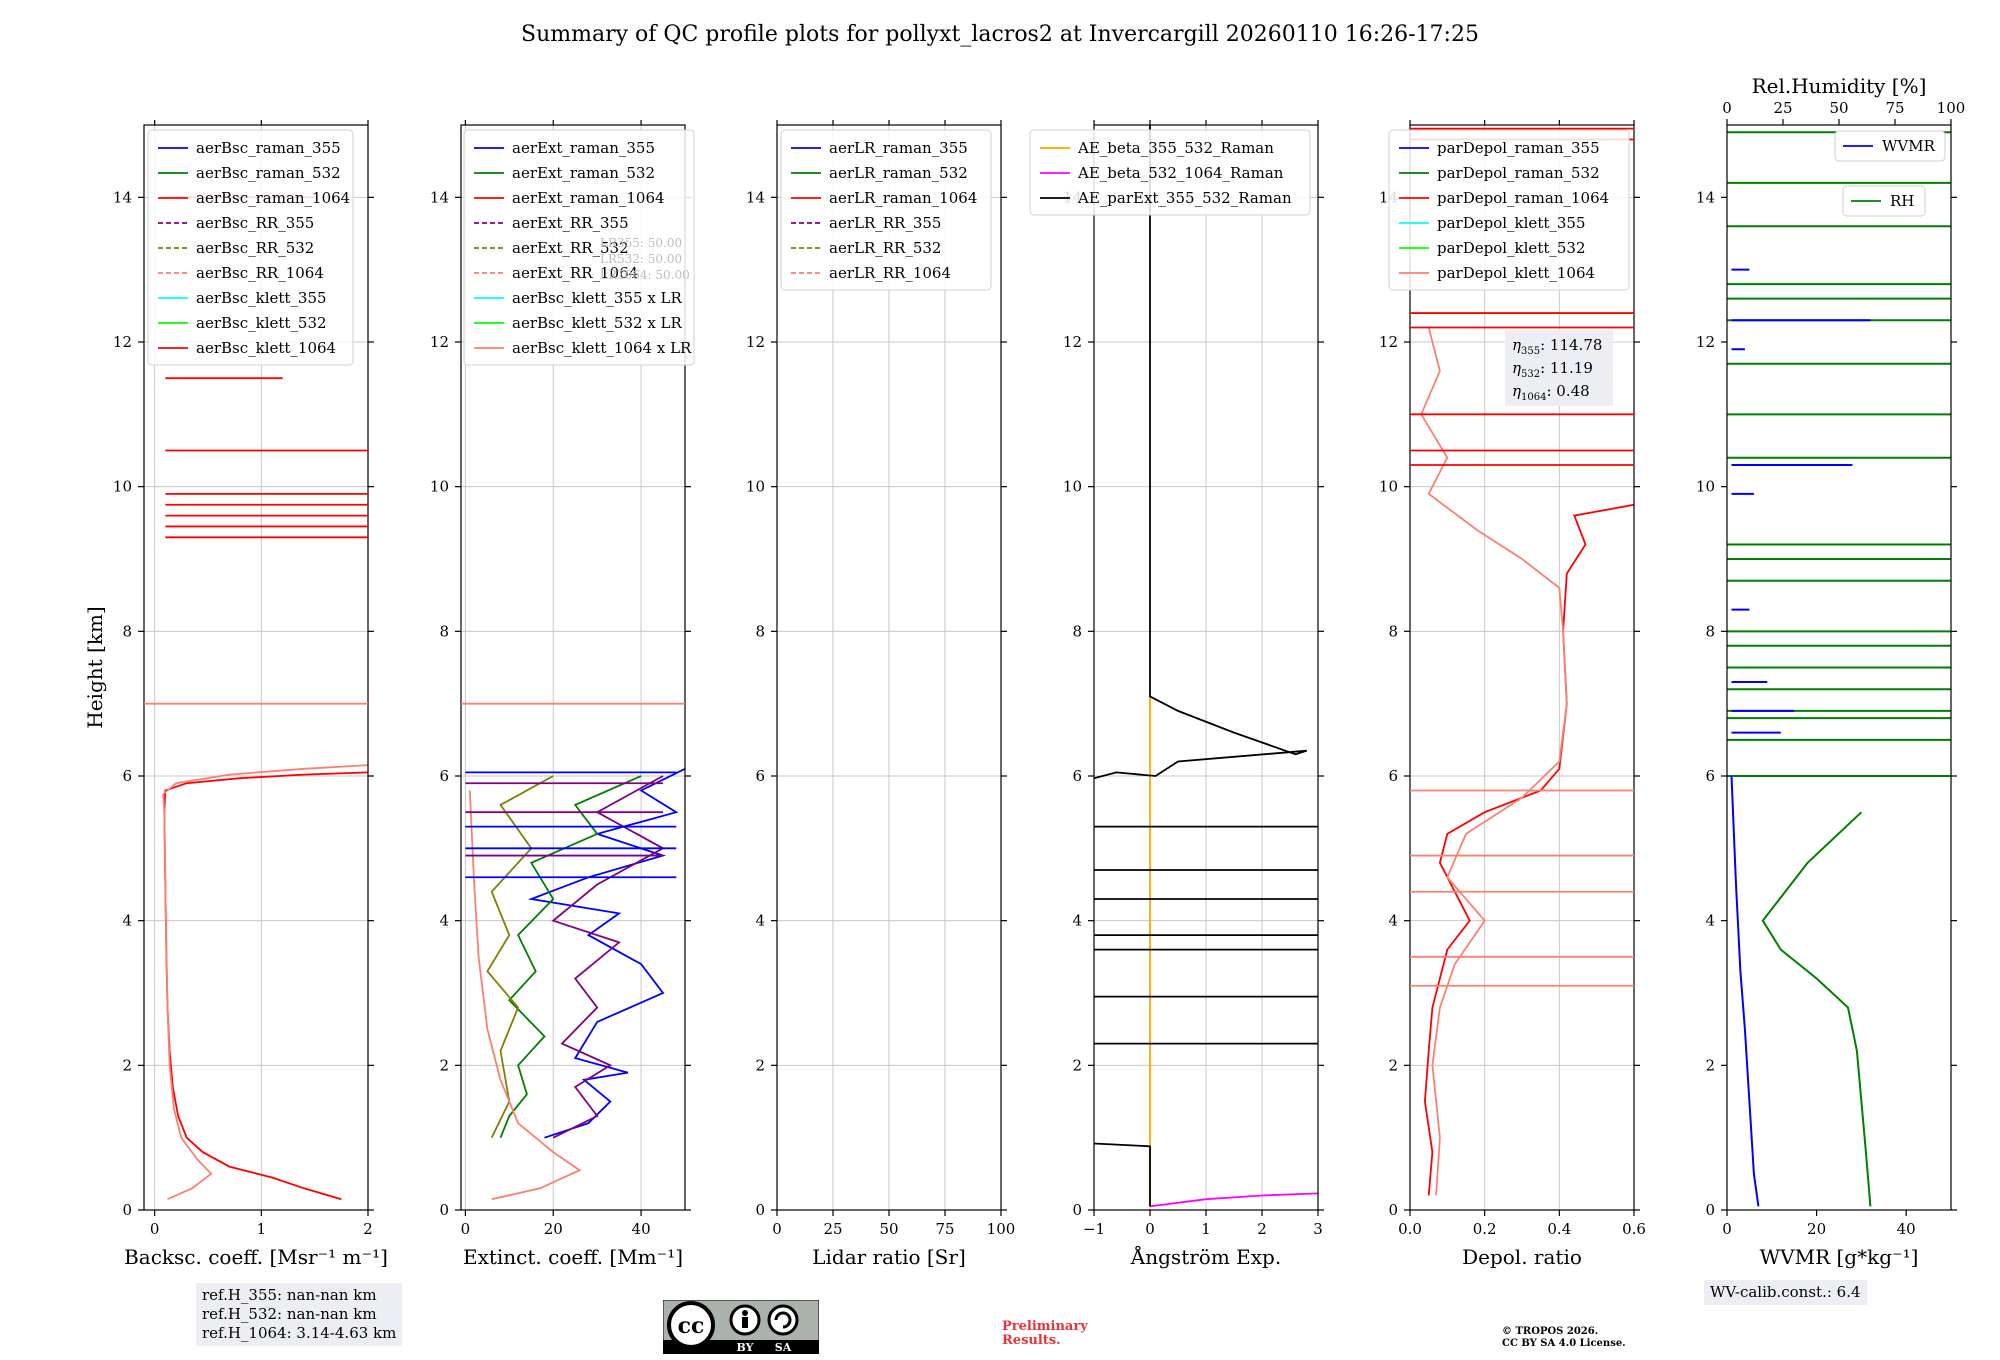  Describe the element at coordinates (1410, 1229) in the screenshot. I see `x-tick-label: 0.0` at that location.